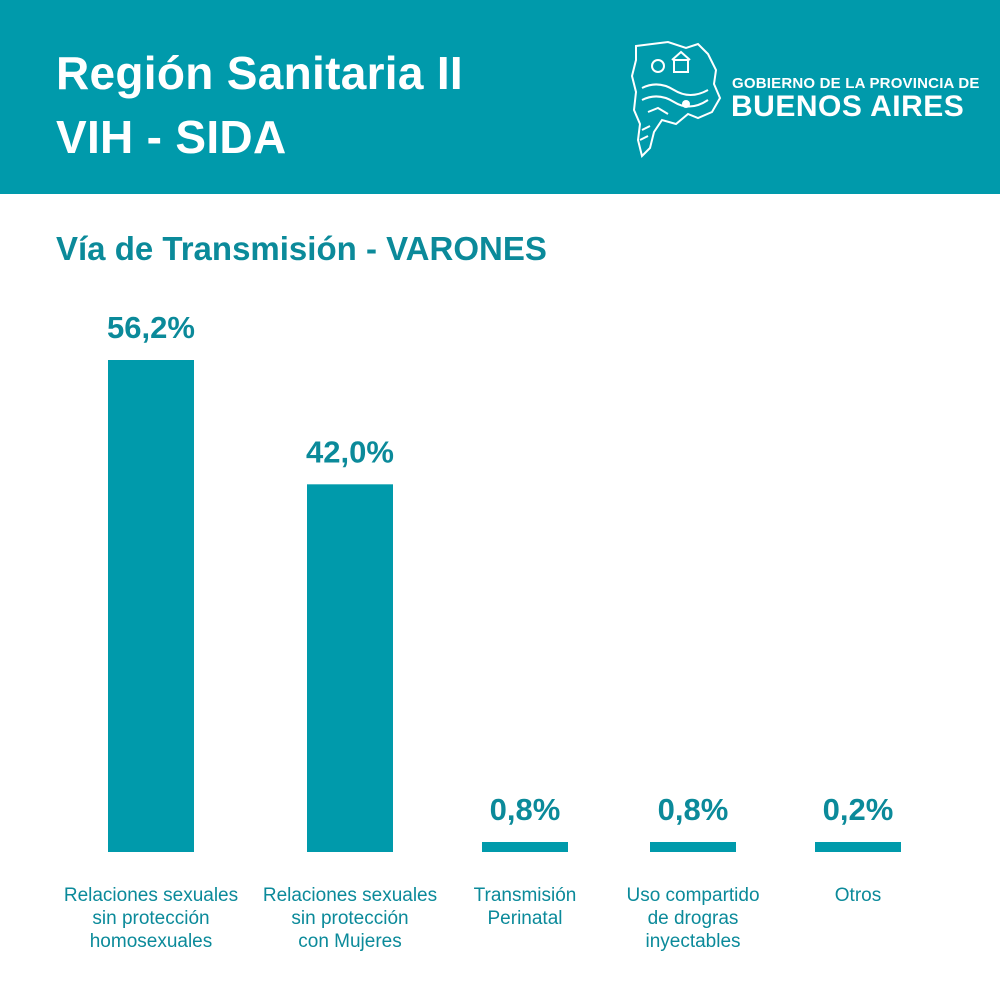 This screenshot has width=1000, height=1000. Describe the element at coordinates (525, 907) in the screenshot. I see `category-label-2: Transmisión Perinatal` at that location.